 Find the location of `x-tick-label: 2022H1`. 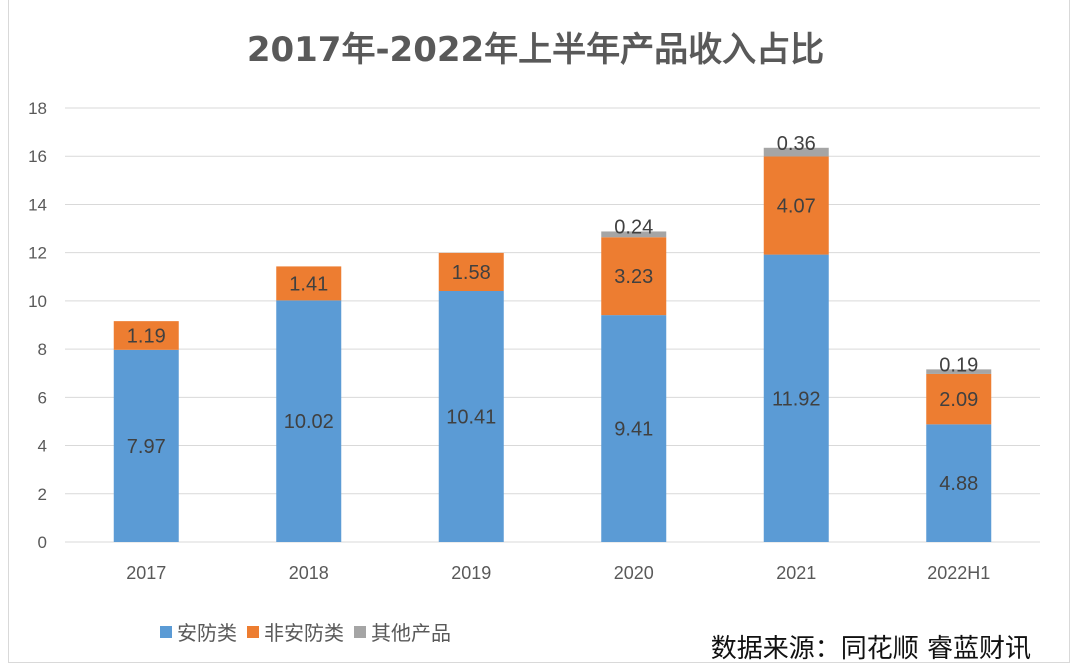

x-tick-label: 2022H1 is located at coordinates (958, 573).